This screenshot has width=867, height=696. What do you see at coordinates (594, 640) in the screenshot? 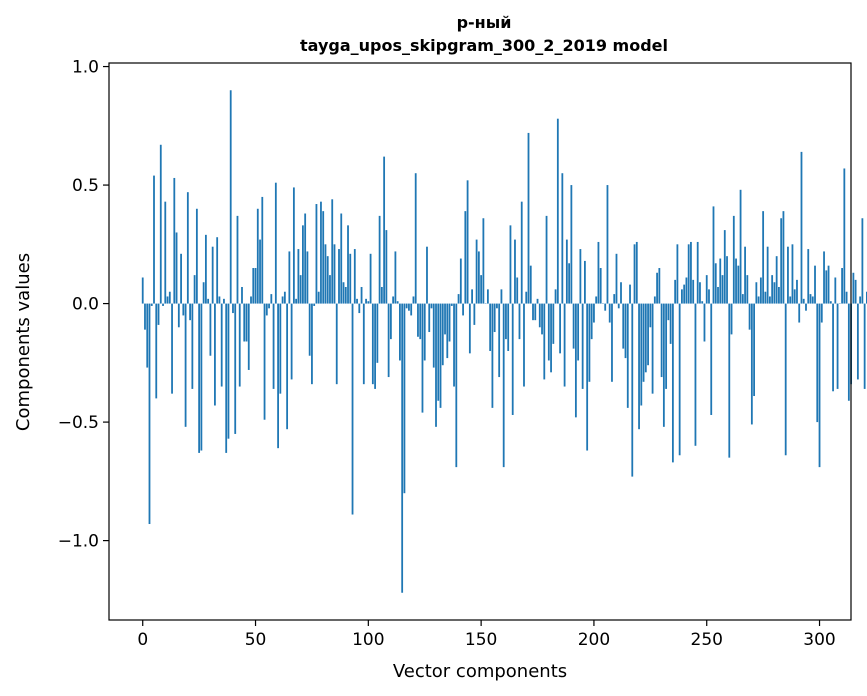
I see `x-tick-label: 200` at bounding box center [594, 640].